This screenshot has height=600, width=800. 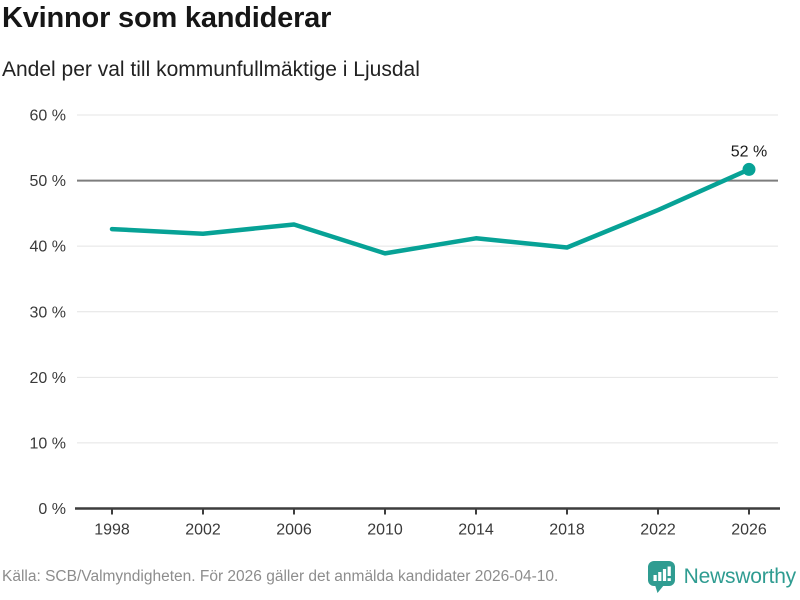 I want to click on x-tick-label: 2014, so click(x=476, y=530).